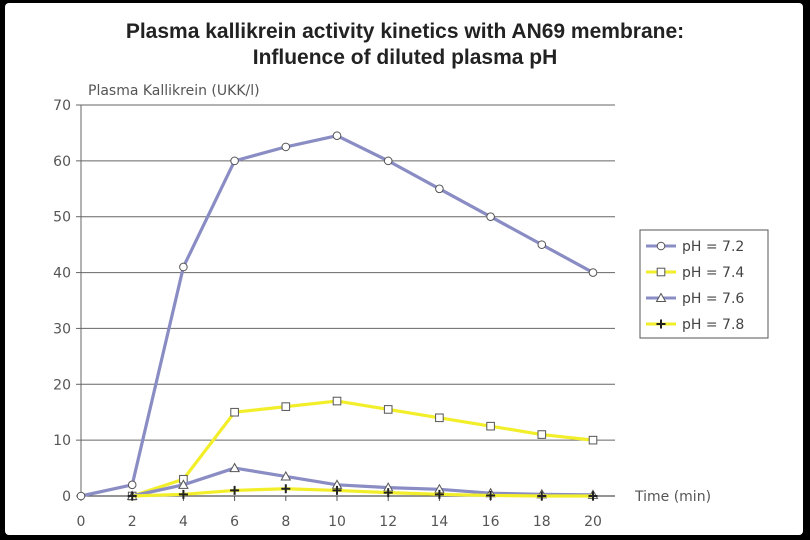  What do you see at coordinates (713, 273) in the screenshot?
I see `legend-label: pH = 7.4` at bounding box center [713, 273].